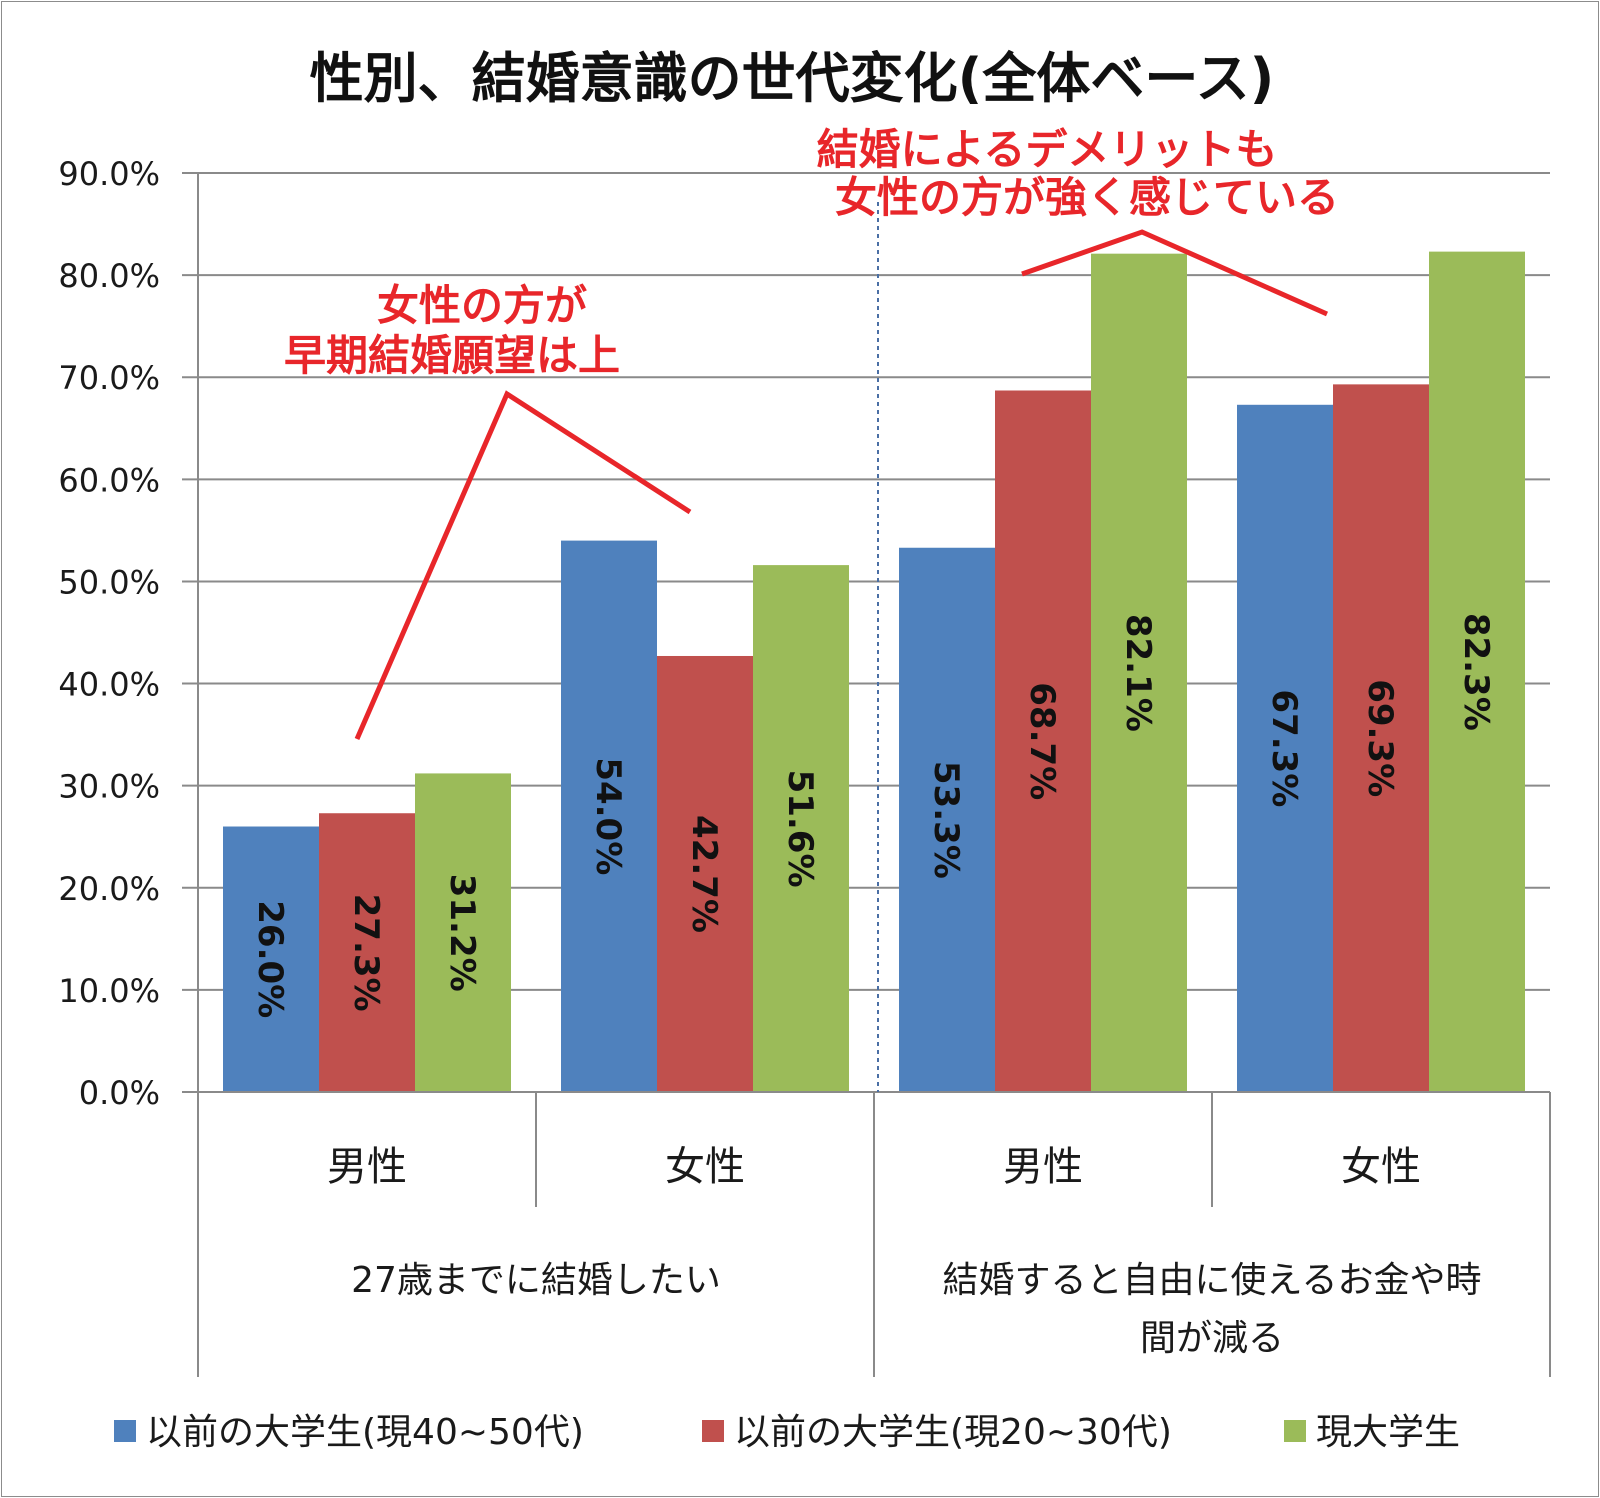 This screenshot has width=1600, height=1498. Describe the element at coordinates (452, 355) in the screenshot. I see `annotation-text: 早期結婚願望は上` at that location.